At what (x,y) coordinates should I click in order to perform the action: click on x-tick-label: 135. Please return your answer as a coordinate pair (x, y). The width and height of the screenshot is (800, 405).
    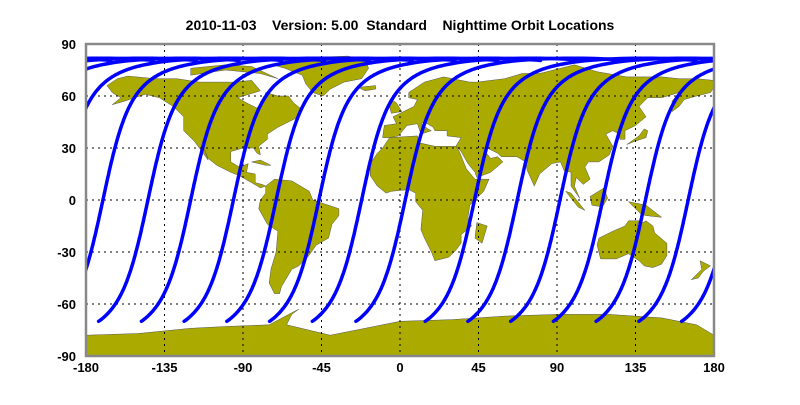
    Looking at the image, I should click on (636, 367).